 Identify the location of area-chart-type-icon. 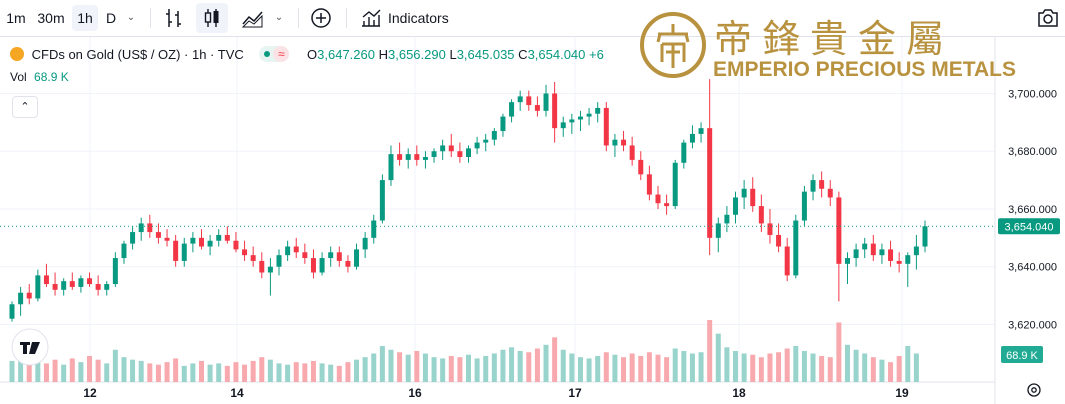
(253, 18).